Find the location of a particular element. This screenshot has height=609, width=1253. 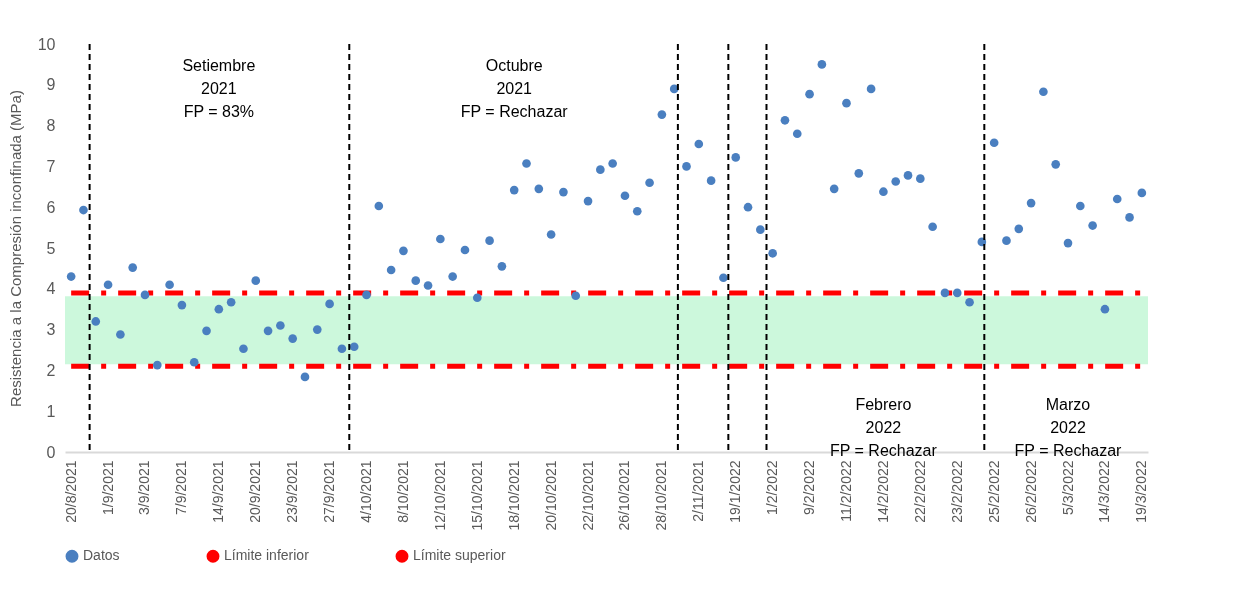

y-tick-label: 5 is located at coordinates (51, 248).